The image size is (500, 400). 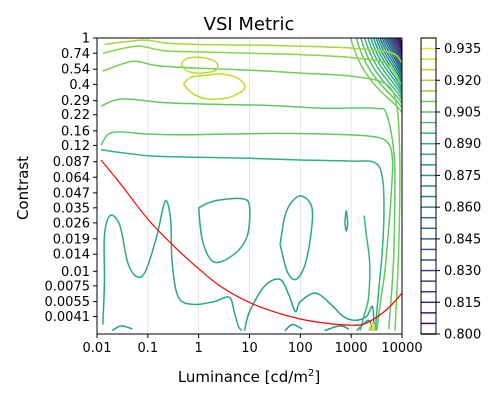 I want to click on x-tick-label: 1000, so click(x=351, y=348).